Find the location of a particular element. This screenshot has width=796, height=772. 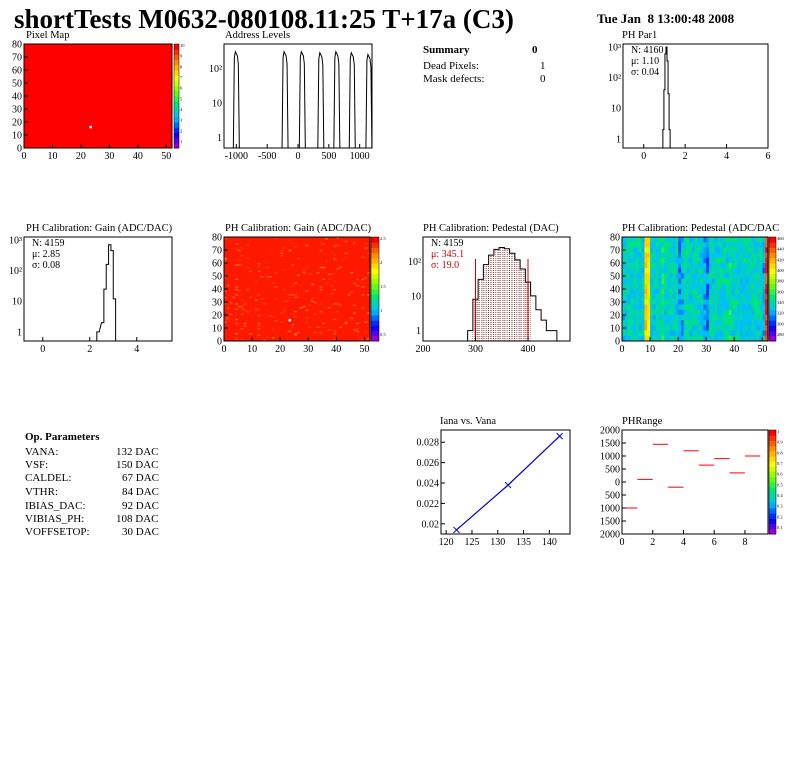

iana-vana-y-tick-label: 0.028 is located at coordinates (428, 443).